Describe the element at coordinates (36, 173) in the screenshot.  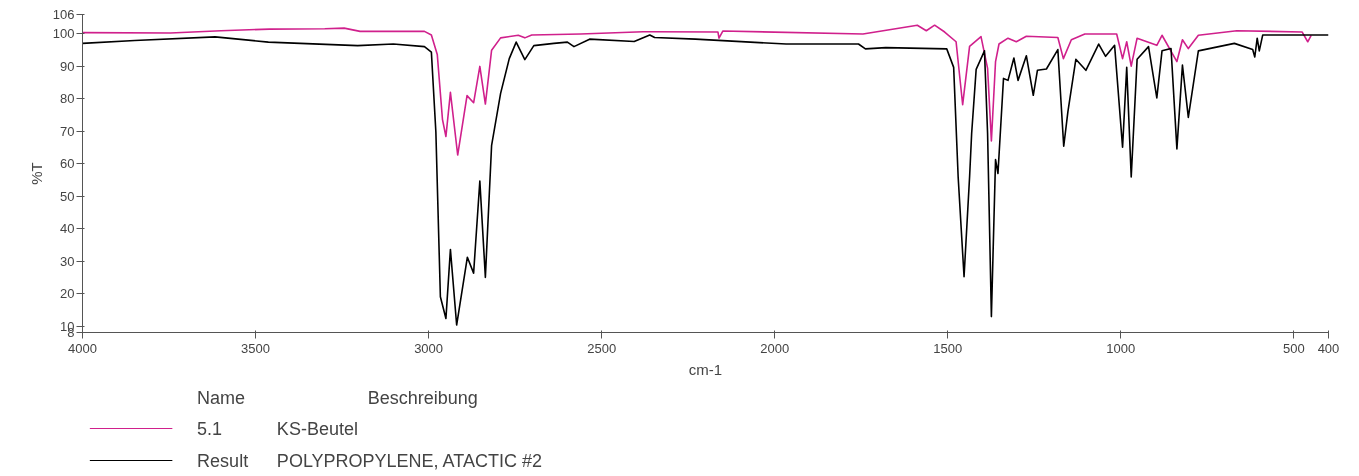
I see `y-axis-title: %T` at that location.